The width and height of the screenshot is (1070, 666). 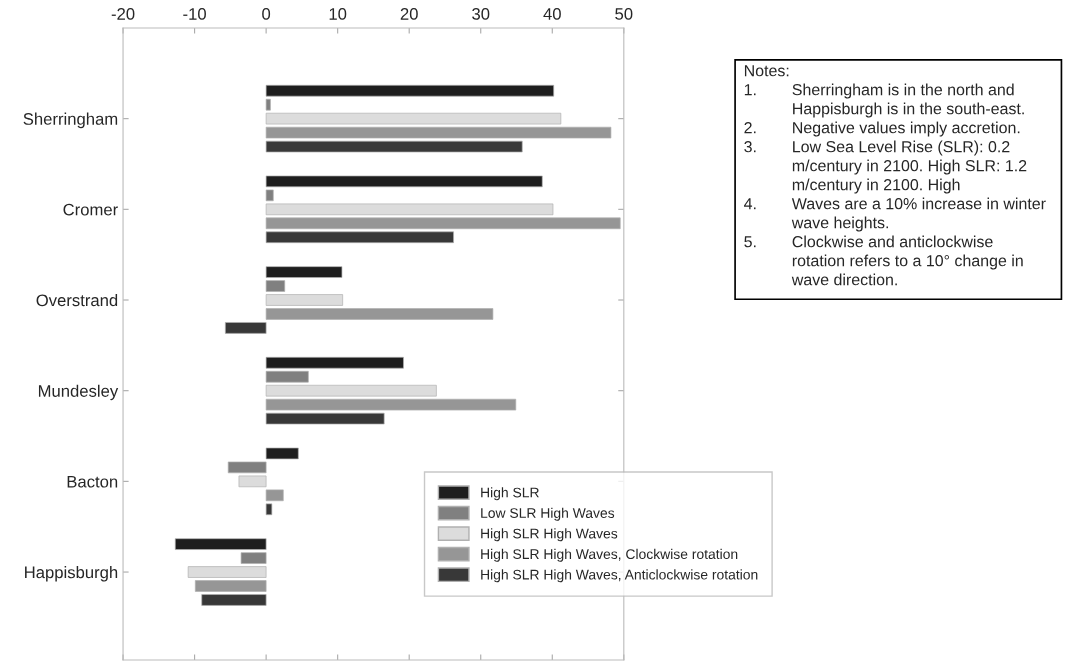 I want to click on legend-label: High SLR High Waves, Clockwise rotation, so click(x=609, y=555).